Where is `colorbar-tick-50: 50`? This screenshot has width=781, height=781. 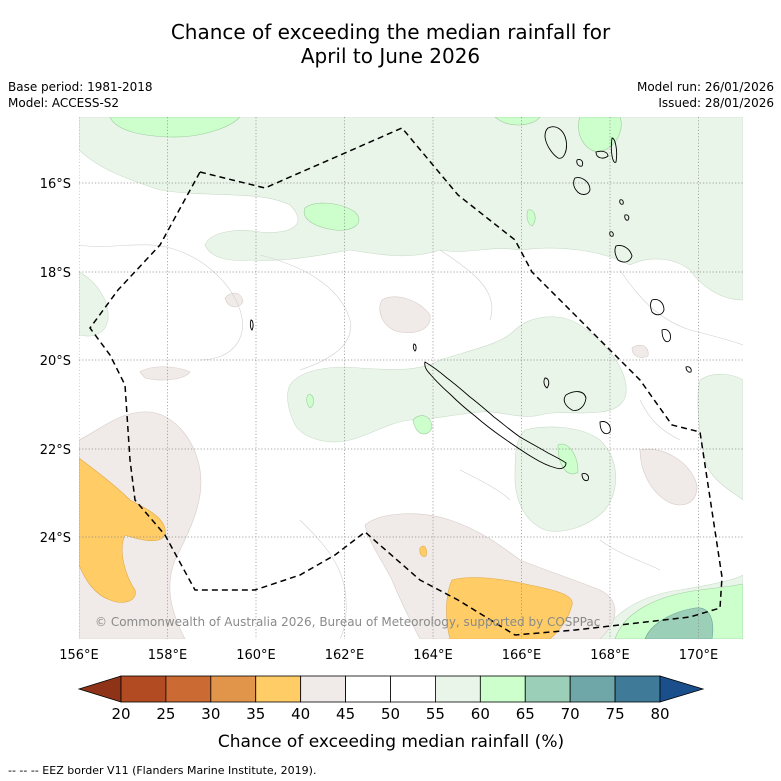 colorbar-tick-50: 50 is located at coordinates (390, 714).